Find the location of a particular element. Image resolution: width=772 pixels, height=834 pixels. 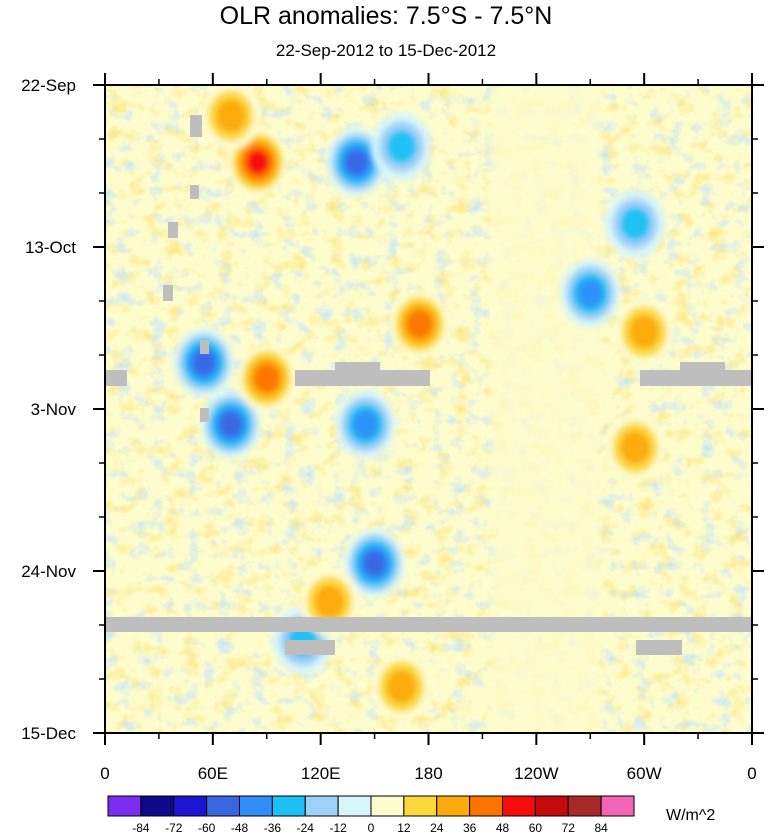

colorbar-label: -36 is located at coordinates (273, 827).